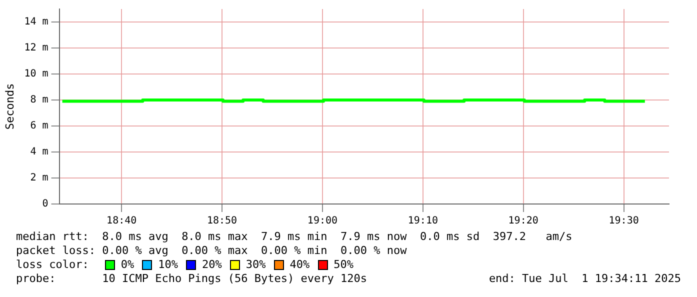  Describe the element at coordinates (212, 251) in the screenshot. I see `text: packet loss: 0.00 % avg 0.00 % max 0.00 % min 0.00 % now` at that location.